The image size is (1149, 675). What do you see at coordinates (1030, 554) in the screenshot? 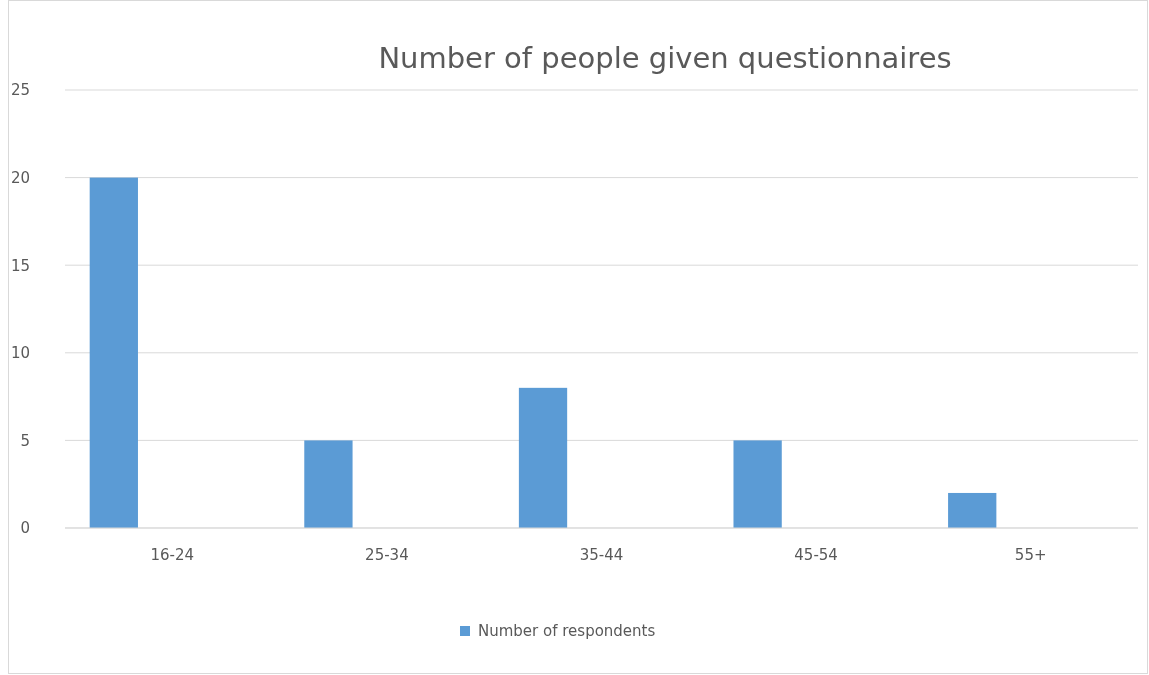
I see `x-tick-label: 55+` at bounding box center [1030, 554].